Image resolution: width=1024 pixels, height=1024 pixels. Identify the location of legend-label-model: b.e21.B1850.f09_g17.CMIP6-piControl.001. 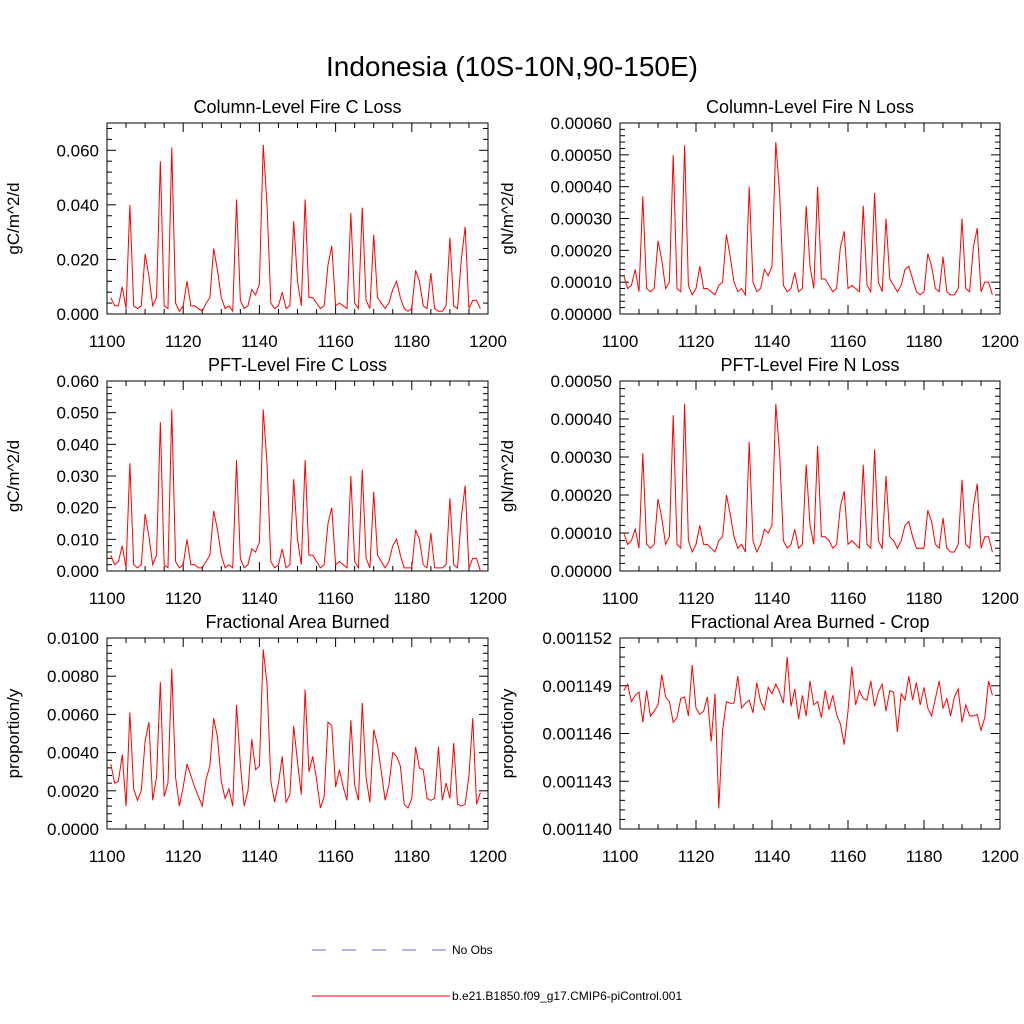
(567, 996).